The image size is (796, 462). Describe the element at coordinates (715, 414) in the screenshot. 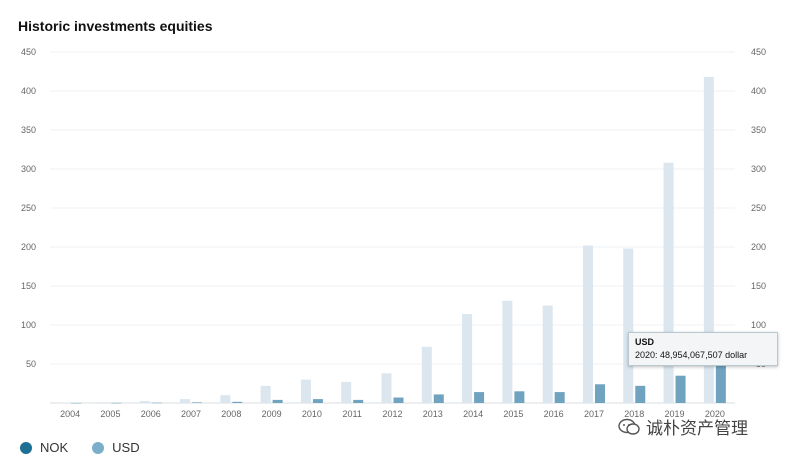

I see `x-tick-2020: 2020` at that location.